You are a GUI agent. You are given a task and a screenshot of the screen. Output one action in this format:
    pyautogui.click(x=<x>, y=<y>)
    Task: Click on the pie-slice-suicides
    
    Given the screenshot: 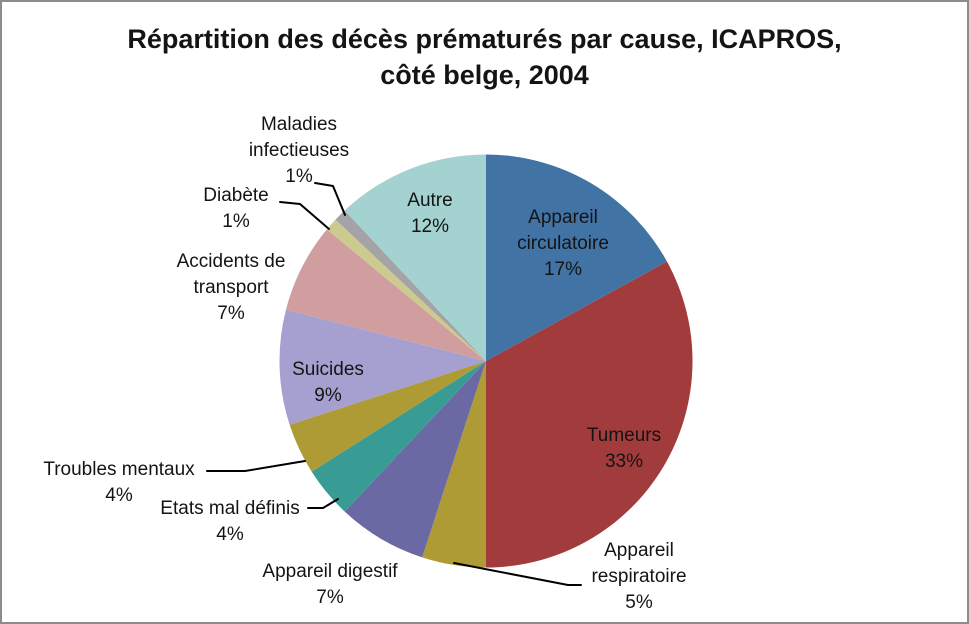 What is the action you would take?
    pyautogui.click(x=382, y=367)
    